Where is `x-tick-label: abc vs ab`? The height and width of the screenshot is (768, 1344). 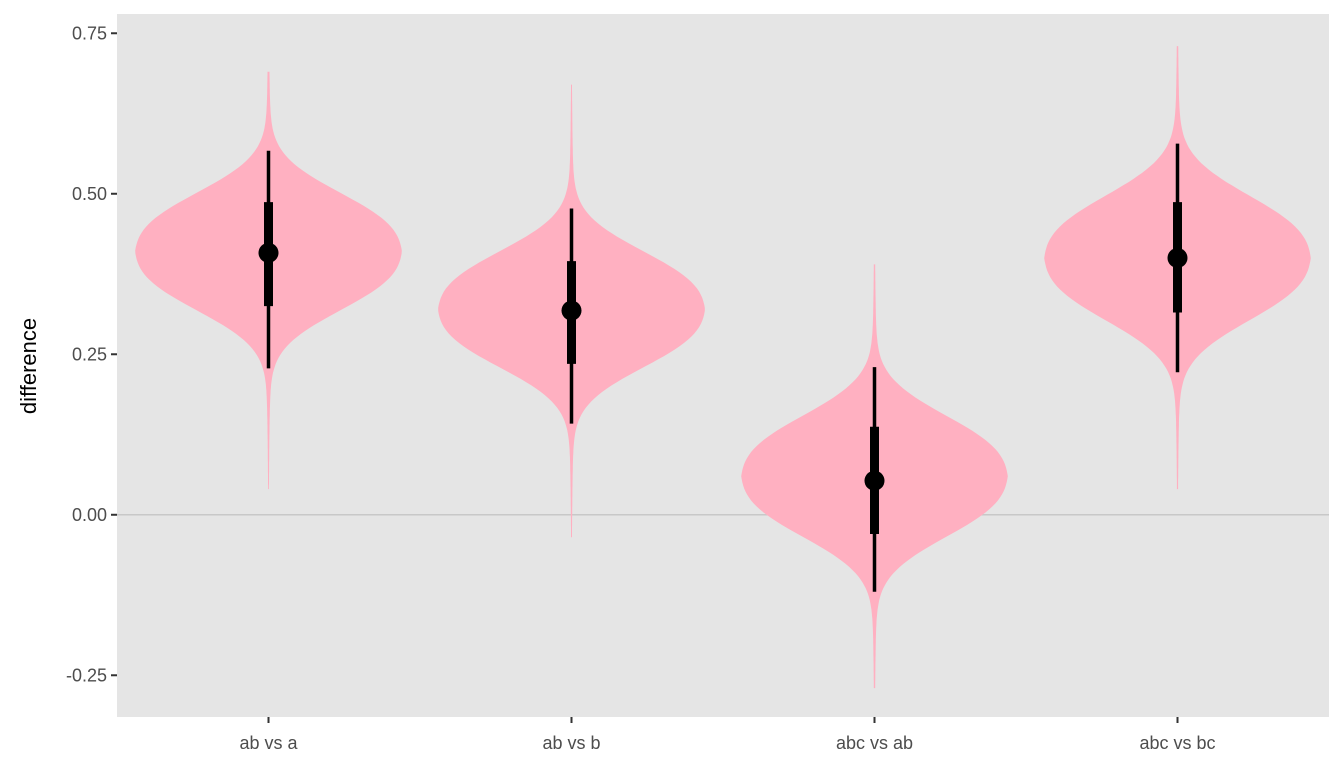
x-tick-label: abc vs ab is located at coordinates (874, 743).